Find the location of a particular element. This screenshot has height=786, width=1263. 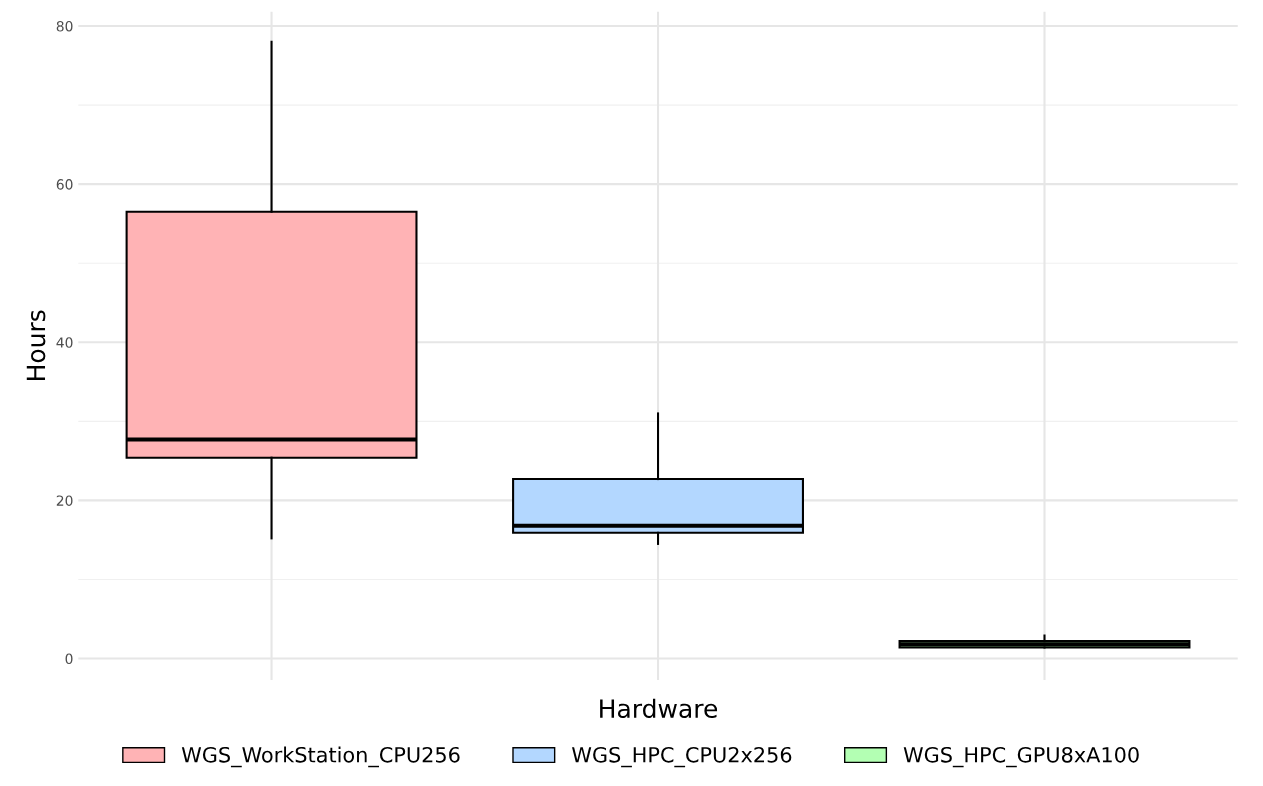

y-tick-label: 60 is located at coordinates (64, 184).